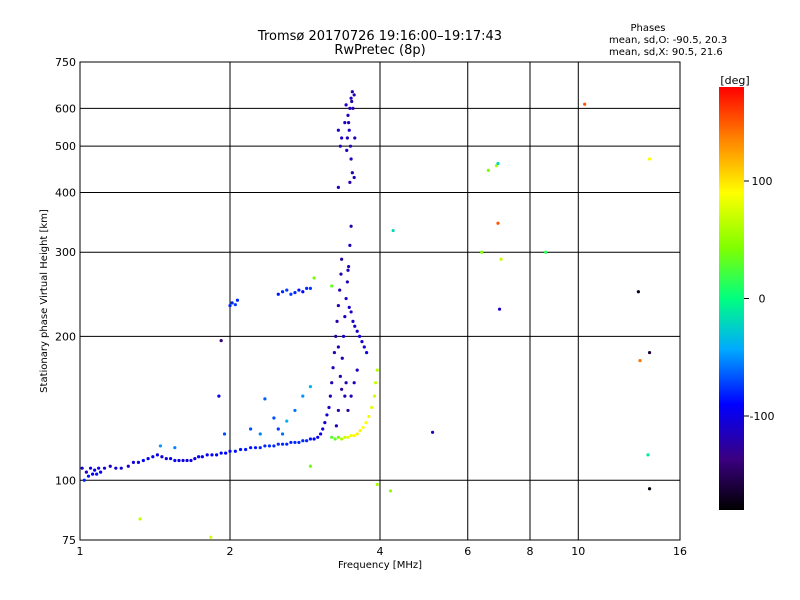 The width and height of the screenshot is (800, 600). I want to click on stats-heading: Phases, so click(647, 28).